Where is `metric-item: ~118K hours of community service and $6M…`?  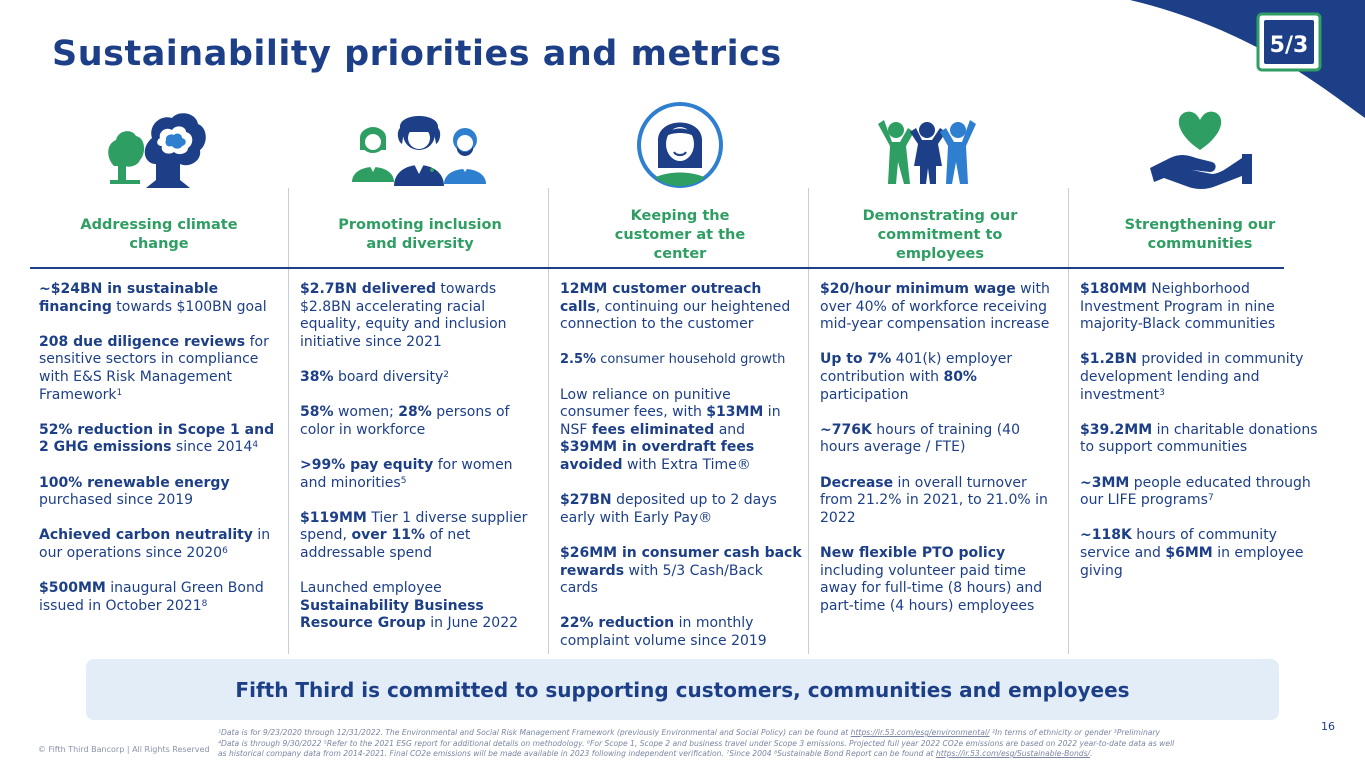 metric-item: ~118K hours of community service and $6M… is located at coordinates (1192, 553).